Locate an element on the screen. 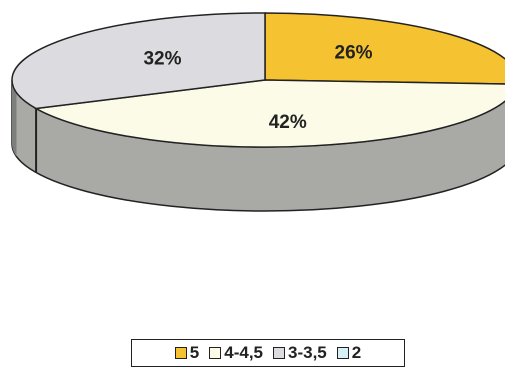  legend-label-3-3-5: 3-3,5 is located at coordinates (307, 352).